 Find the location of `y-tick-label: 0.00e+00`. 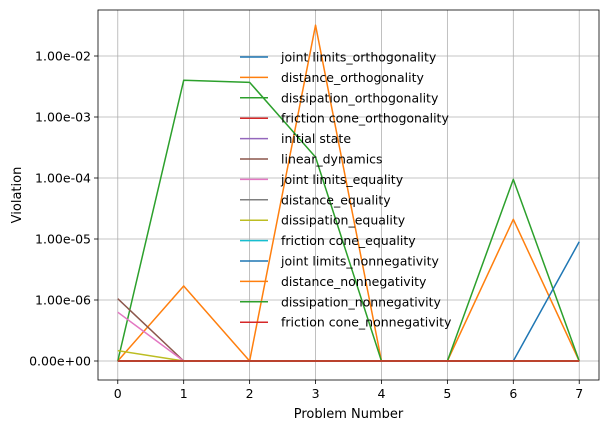

y-tick-label: 0.00e+00 is located at coordinates (60, 361).